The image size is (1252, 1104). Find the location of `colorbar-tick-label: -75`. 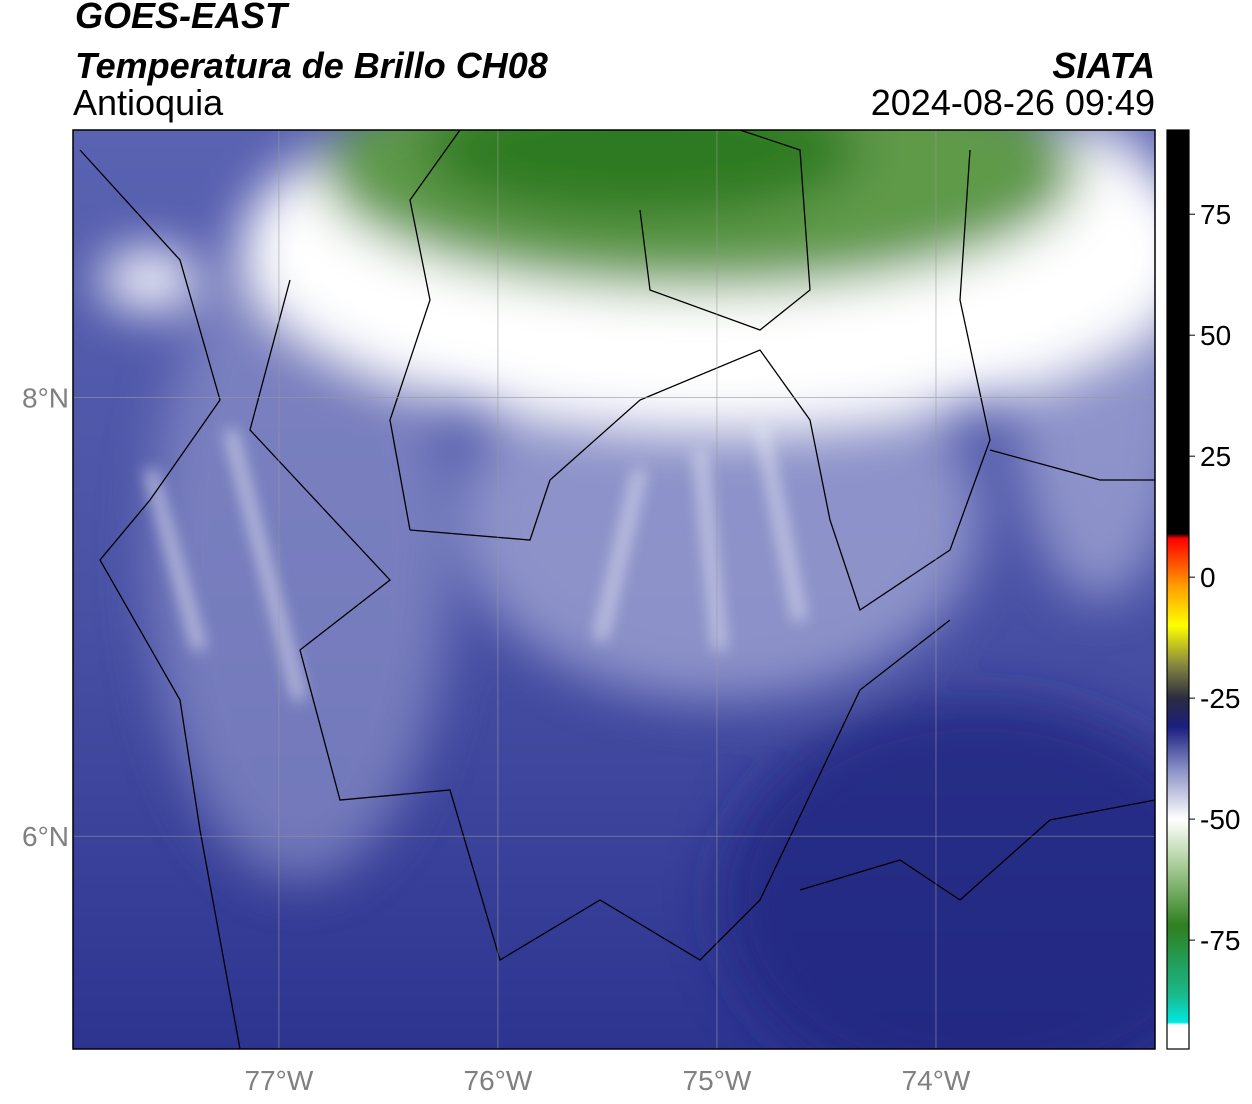

colorbar-tick-label: -75 is located at coordinates (1220, 940).